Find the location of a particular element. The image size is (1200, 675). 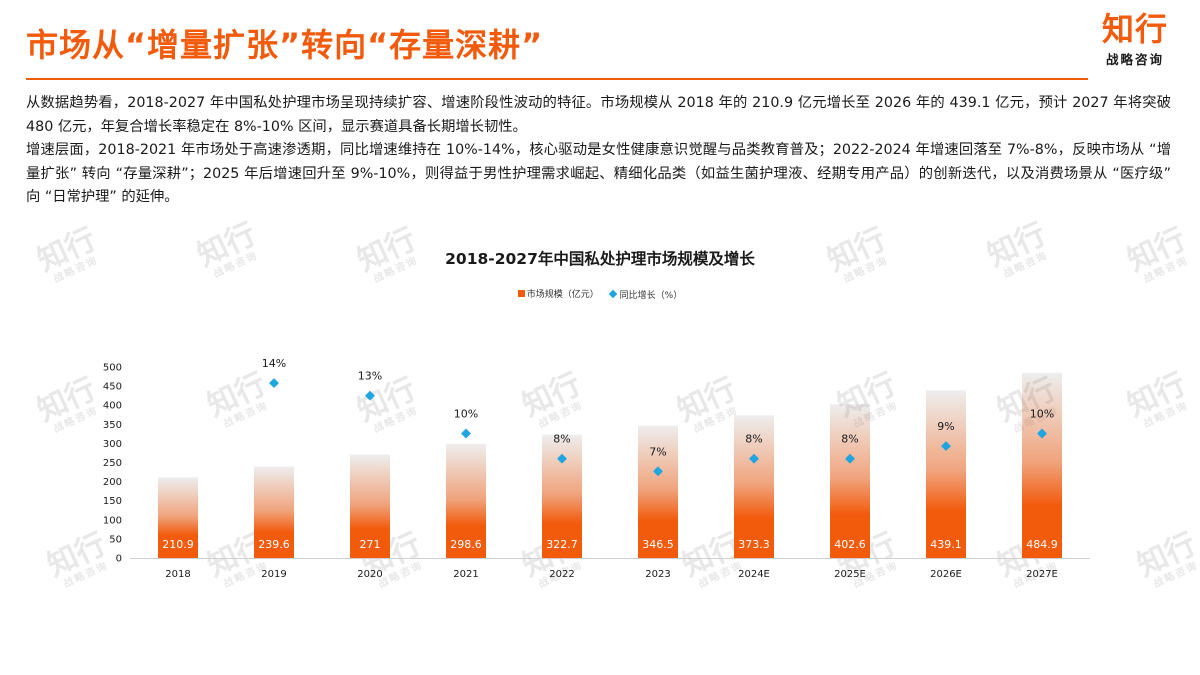

x-tick-label: 2021 is located at coordinates (465, 574).